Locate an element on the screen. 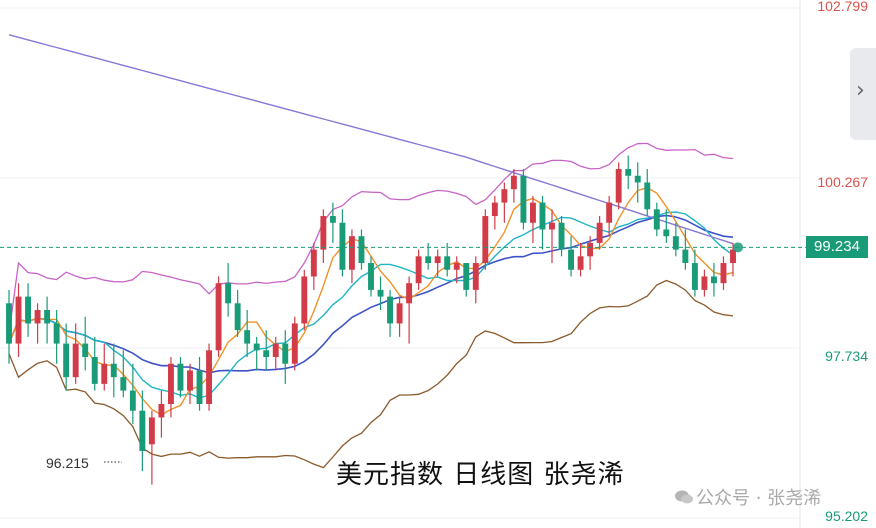 This screenshot has width=876, height=528. watermark-text: 公众号 · 张尧浠 is located at coordinates (759, 498).